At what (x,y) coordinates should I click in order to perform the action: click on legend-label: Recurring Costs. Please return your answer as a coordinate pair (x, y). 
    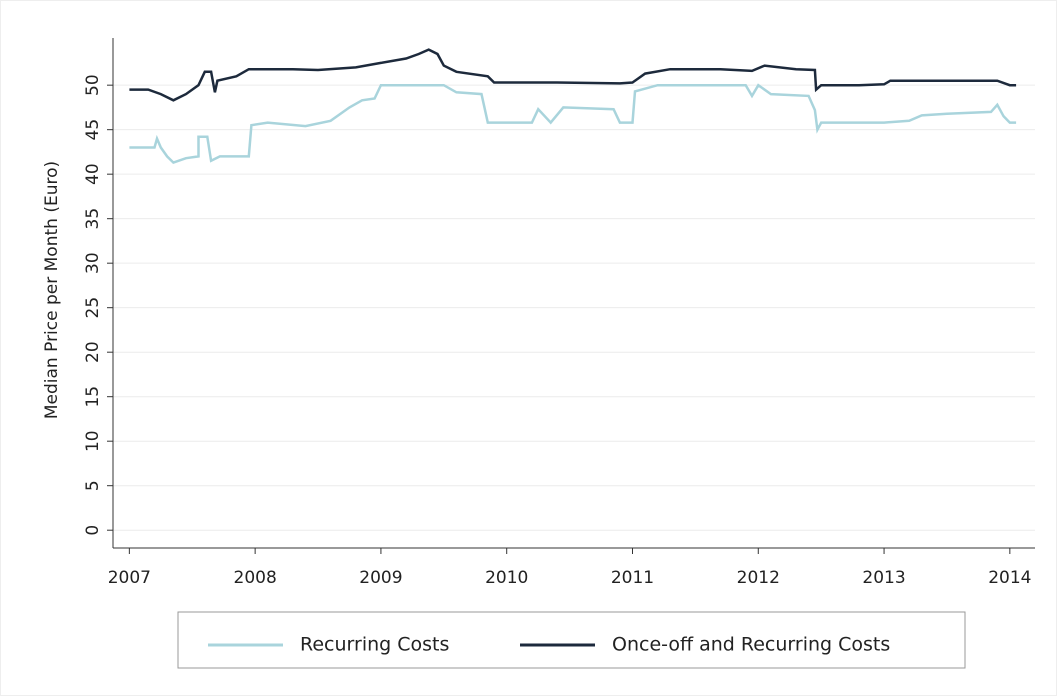
    Looking at the image, I should click on (374, 645).